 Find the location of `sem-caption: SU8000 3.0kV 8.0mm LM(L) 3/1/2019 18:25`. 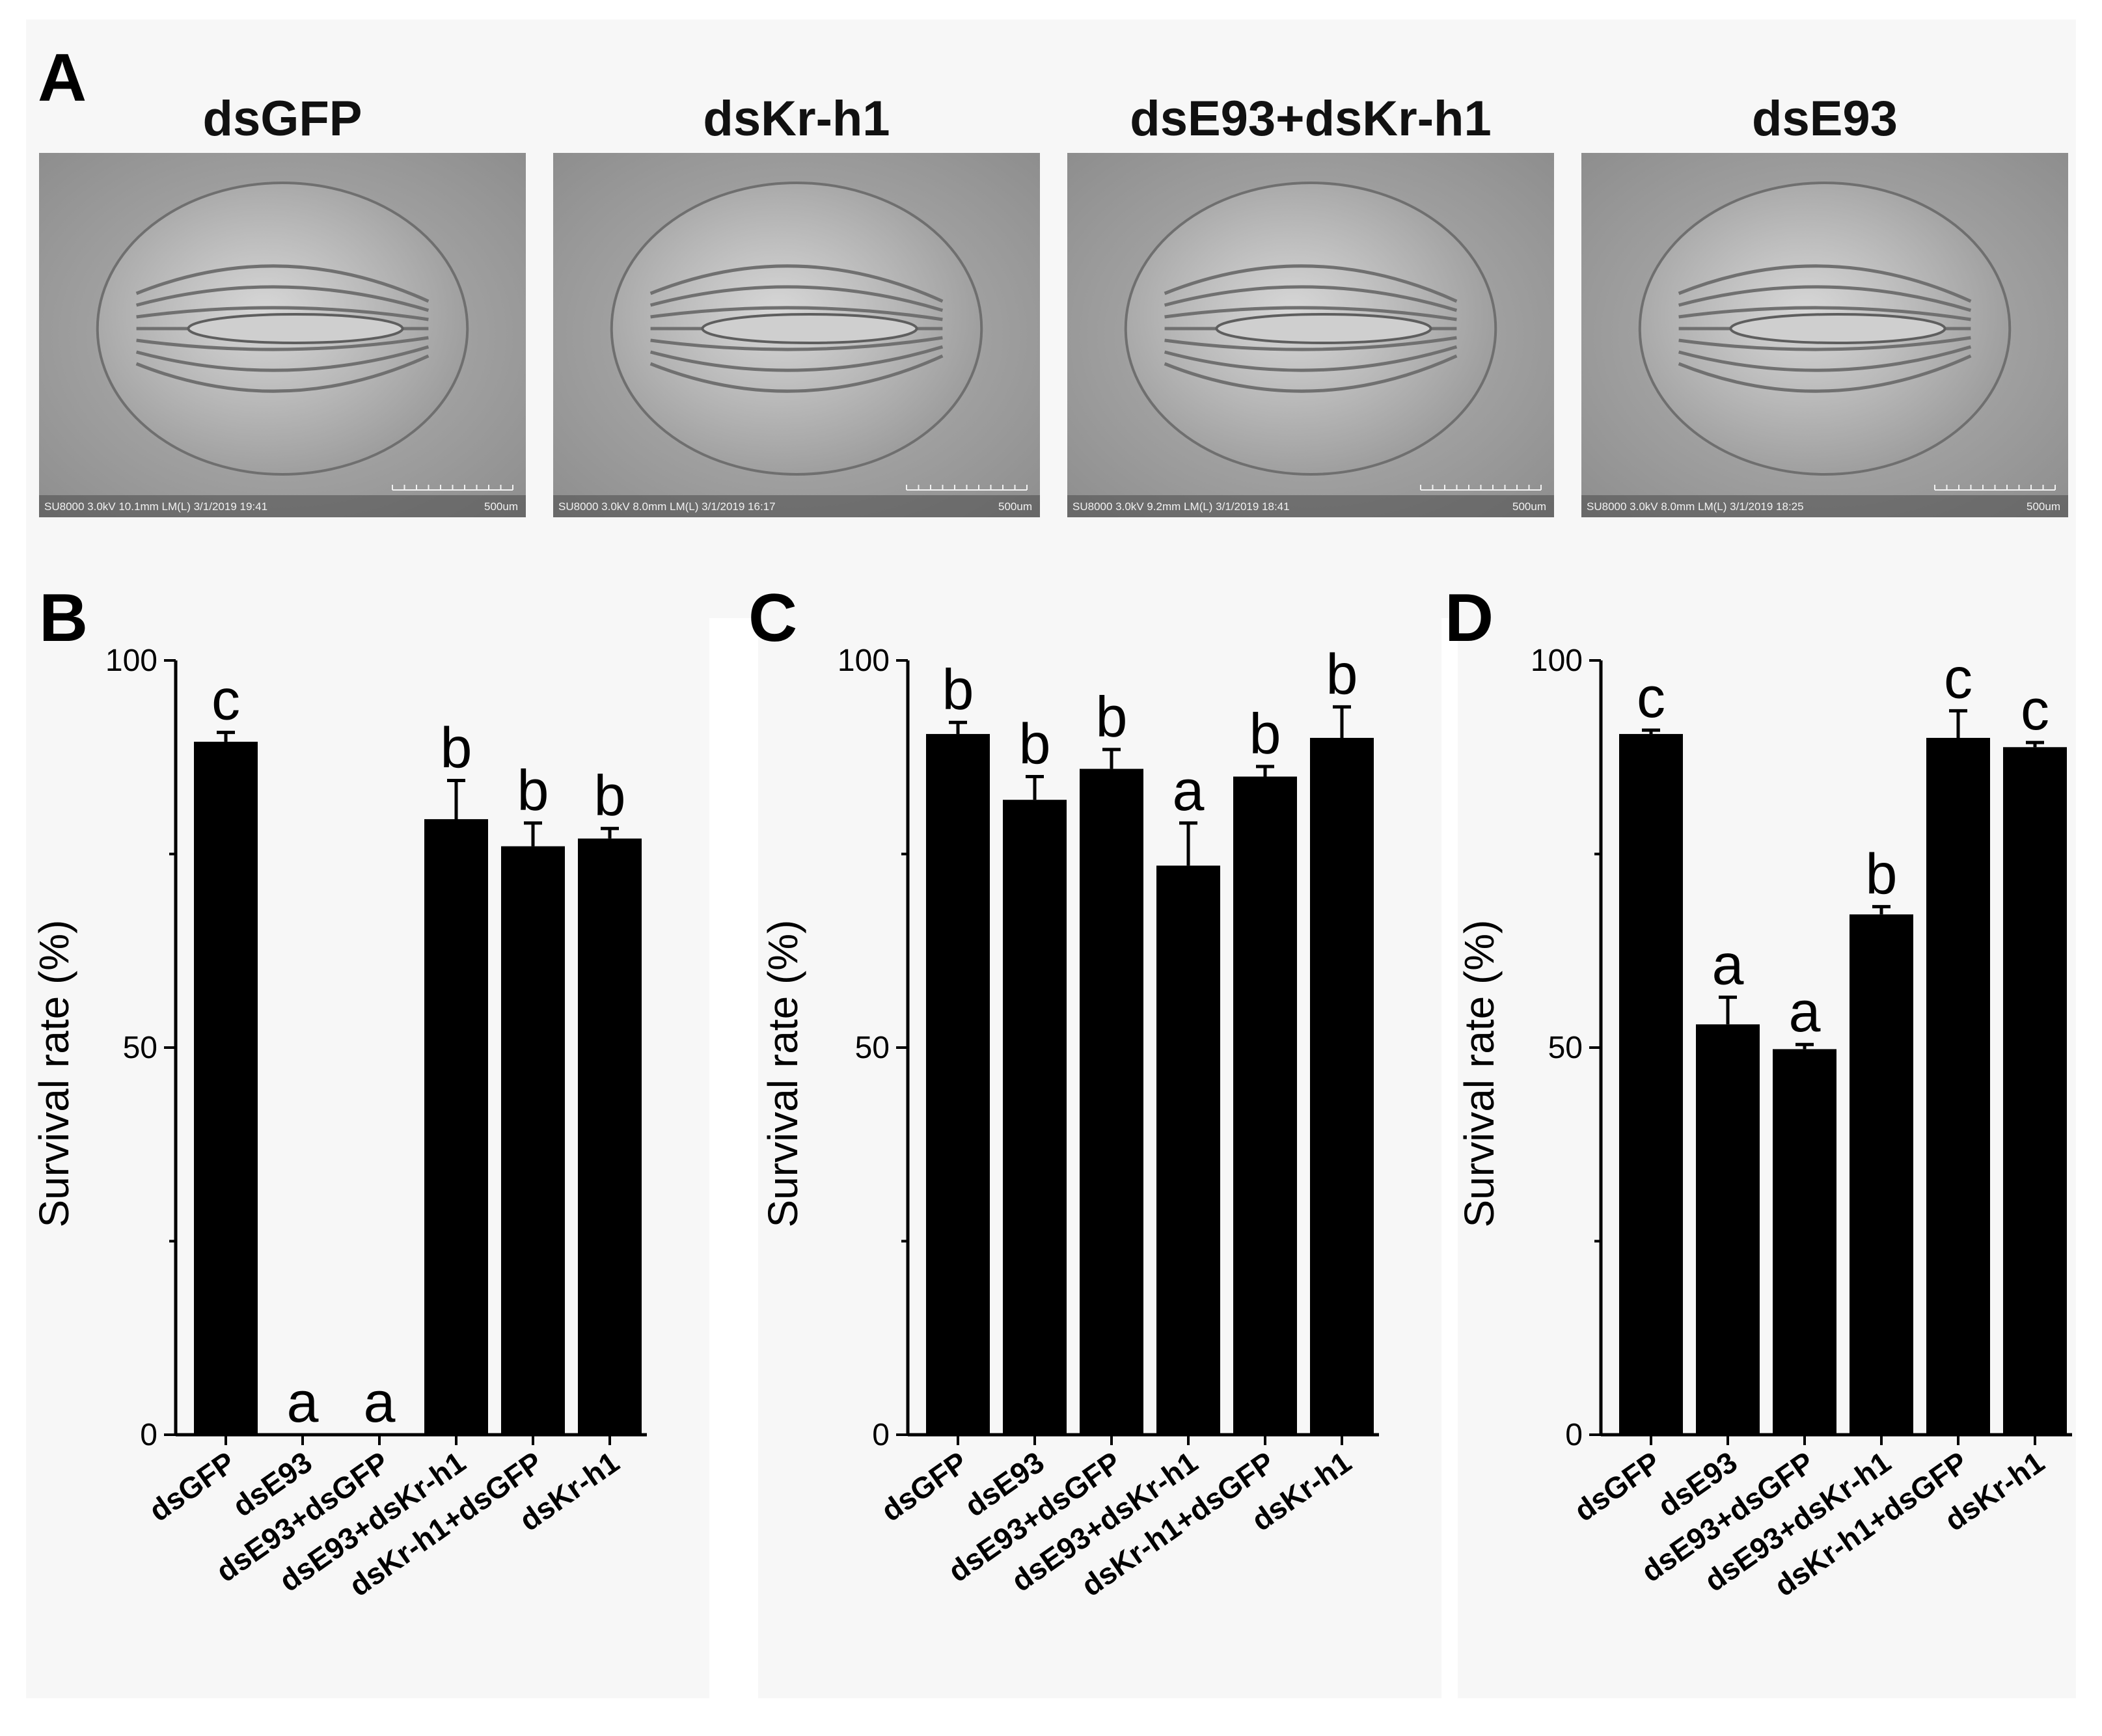

sem-caption: SU8000 3.0kV 8.0mm LM(L) 3/1/2019 18:25 is located at coordinates (1696, 507).